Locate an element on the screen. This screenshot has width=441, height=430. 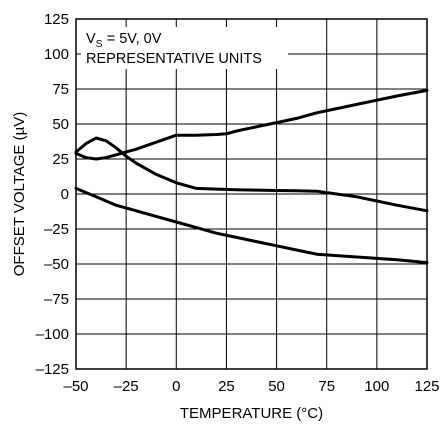
x-tick-label: 0 is located at coordinates (176, 386).